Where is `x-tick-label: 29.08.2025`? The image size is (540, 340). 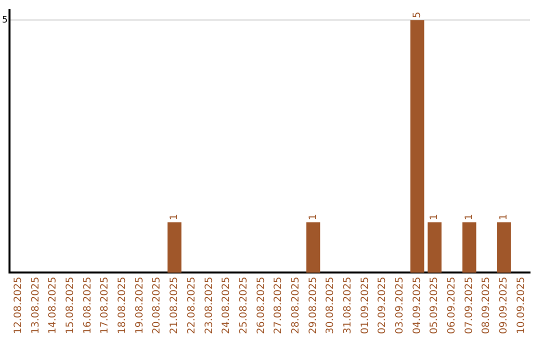
x-tick-label: 29.08.2025 is located at coordinates (313, 305).